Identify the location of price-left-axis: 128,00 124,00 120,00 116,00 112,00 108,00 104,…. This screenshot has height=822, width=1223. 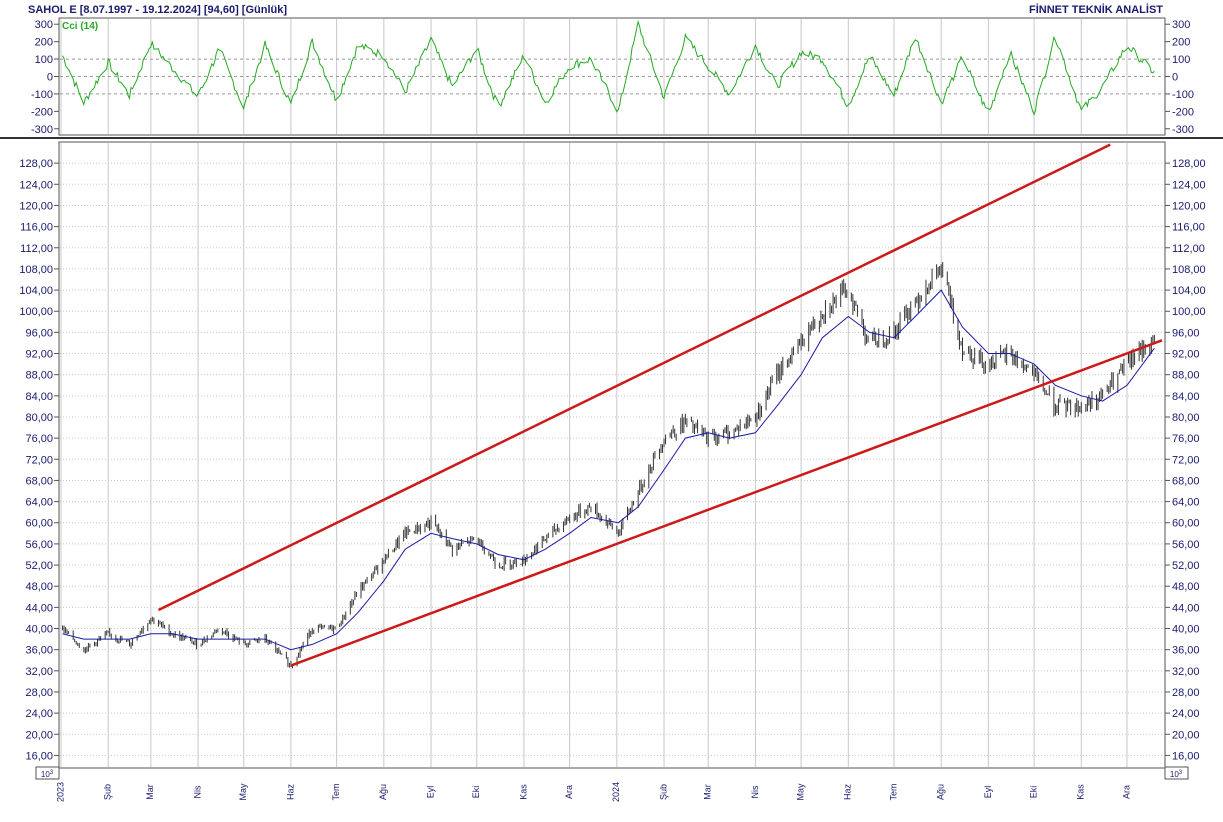
(39, 460).